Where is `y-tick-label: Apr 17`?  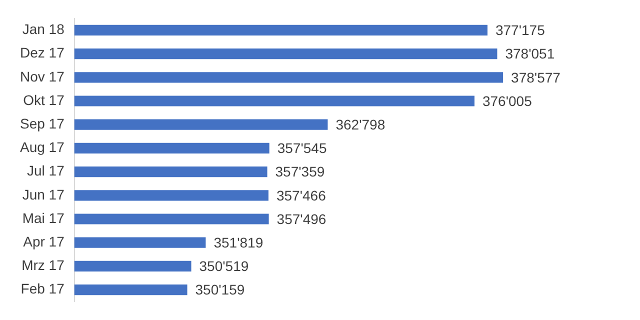
y-tick-label: Apr 17 is located at coordinates (44, 241).